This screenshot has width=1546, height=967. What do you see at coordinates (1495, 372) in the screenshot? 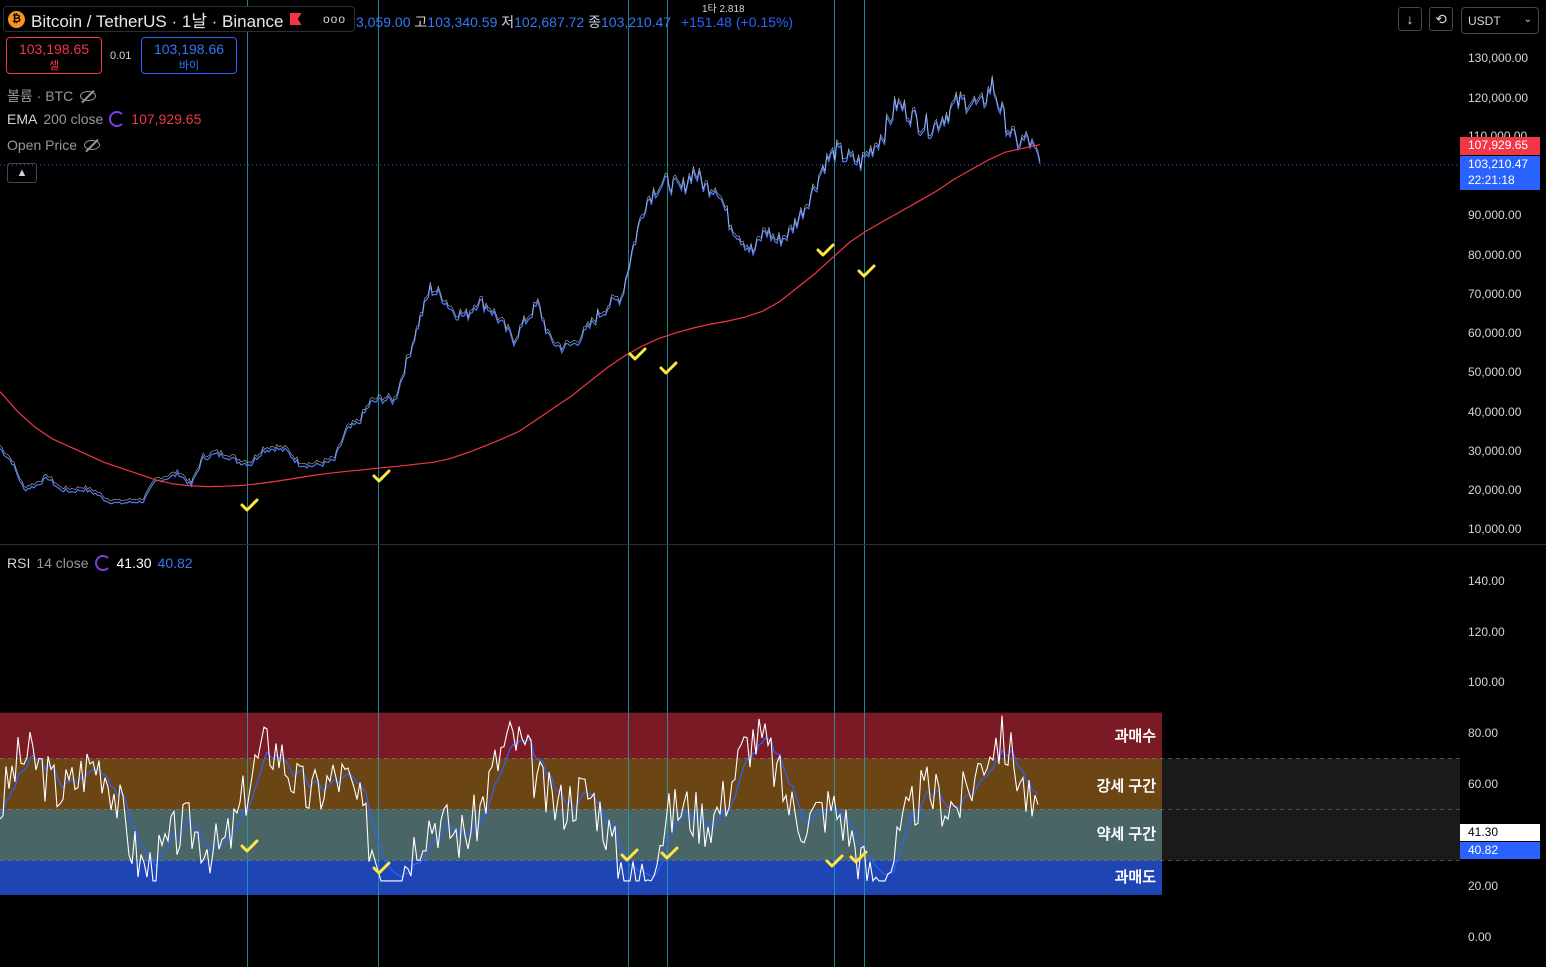
I see `price-tick: 50,000.00` at bounding box center [1495, 372].